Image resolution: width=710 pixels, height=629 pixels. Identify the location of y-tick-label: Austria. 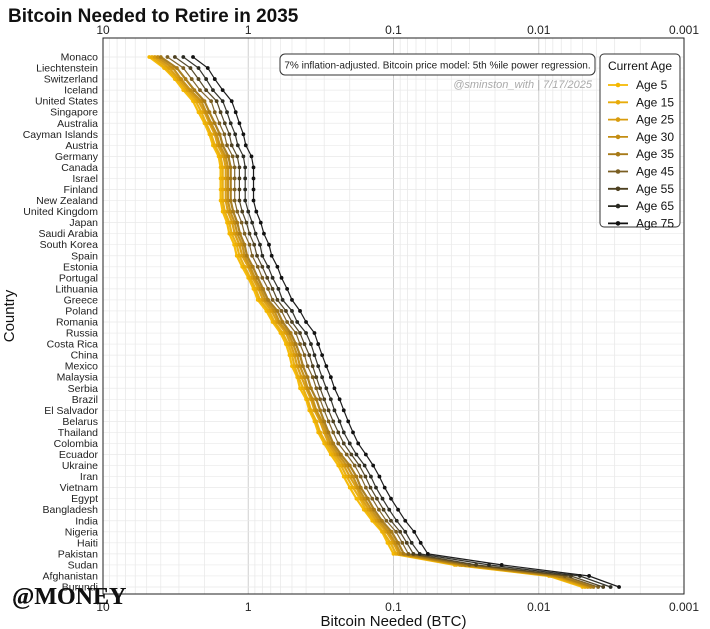
(81, 146).